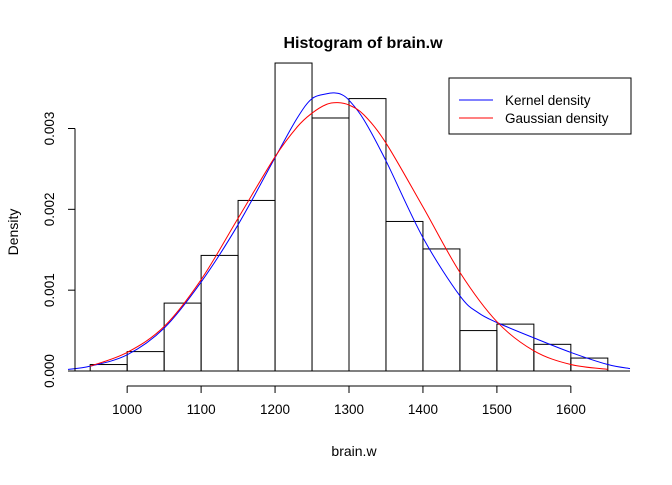 The height and width of the screenshot is (485, 672). Describe the element at coordinates (127, 409) in the screenshot. I see `x-tick-label-0: 1000` at that location.